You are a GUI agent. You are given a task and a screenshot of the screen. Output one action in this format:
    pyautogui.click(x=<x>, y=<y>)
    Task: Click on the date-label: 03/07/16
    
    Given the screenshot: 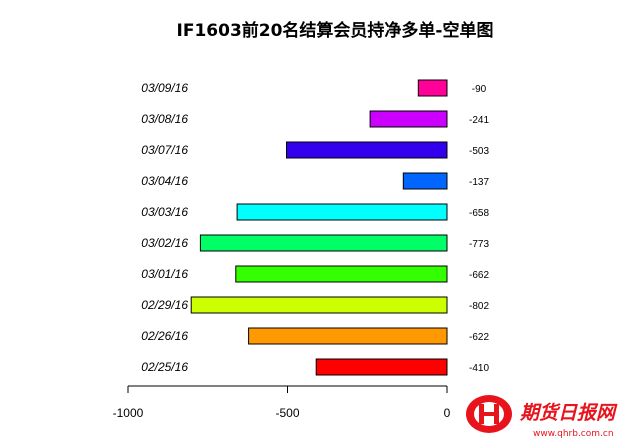 What is the action you would take?
    pyautogui.click(x=164, y=150)
    